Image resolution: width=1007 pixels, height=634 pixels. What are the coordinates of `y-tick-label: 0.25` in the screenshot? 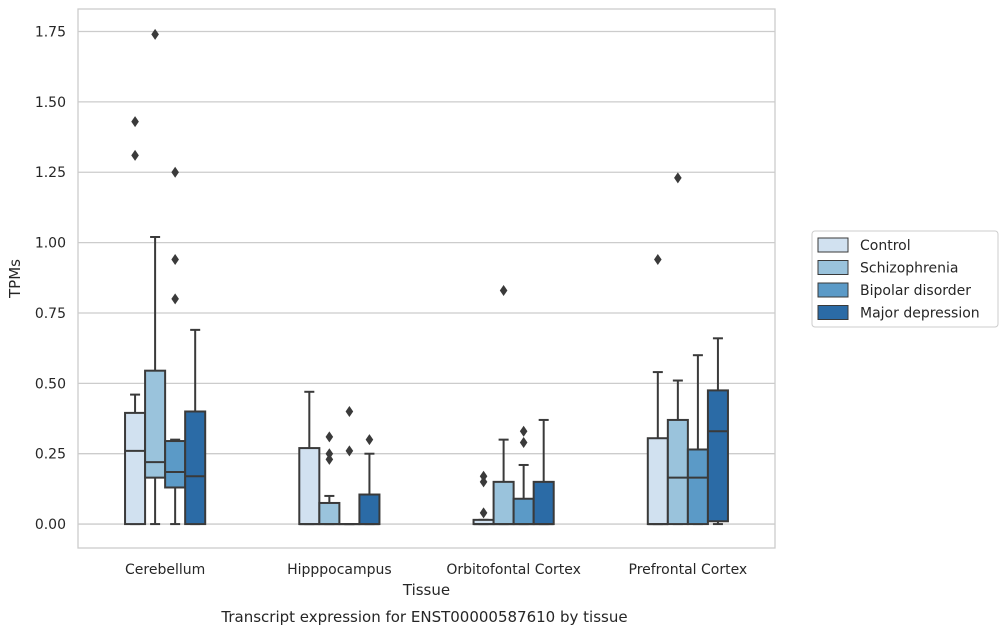 It's located at (50, 455).